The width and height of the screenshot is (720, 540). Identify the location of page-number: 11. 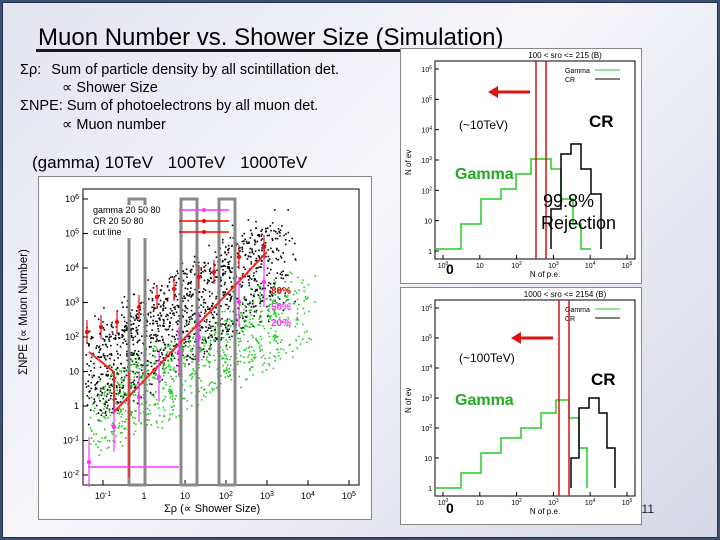
(647, 509).